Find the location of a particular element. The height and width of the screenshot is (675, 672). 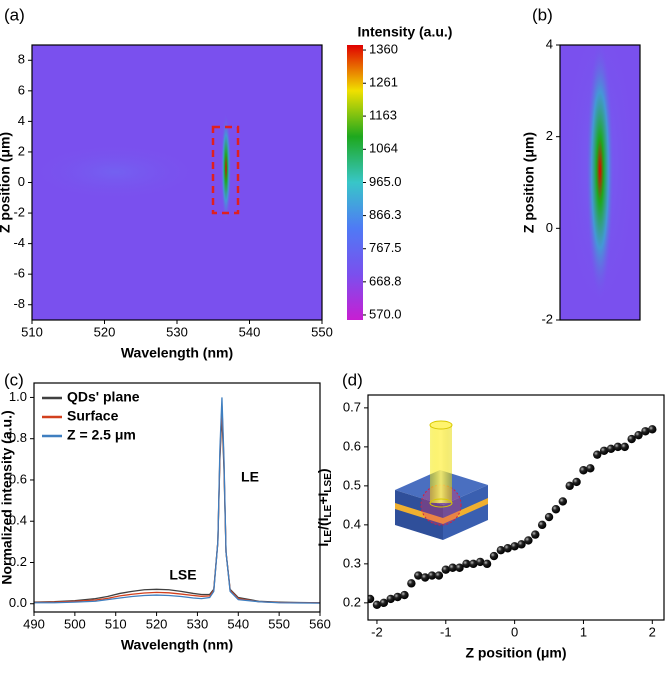

y-tick-label: -6 is located at coordinates (19, 273).